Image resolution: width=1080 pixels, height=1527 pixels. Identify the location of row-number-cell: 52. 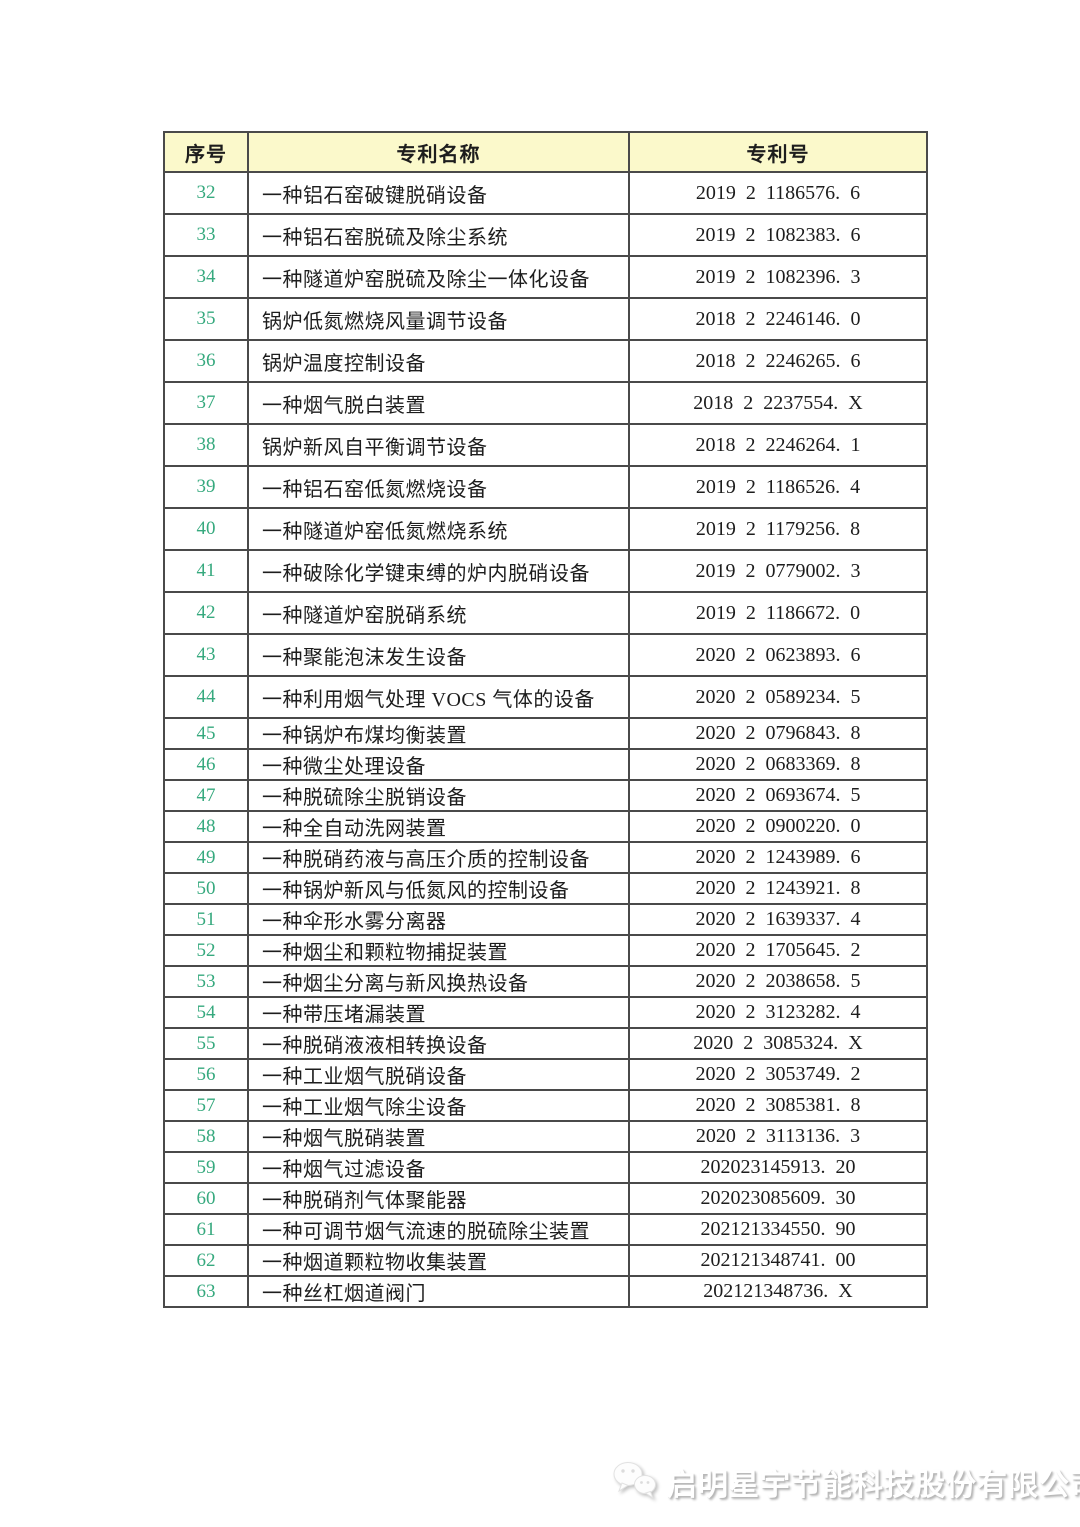
(206, 950).